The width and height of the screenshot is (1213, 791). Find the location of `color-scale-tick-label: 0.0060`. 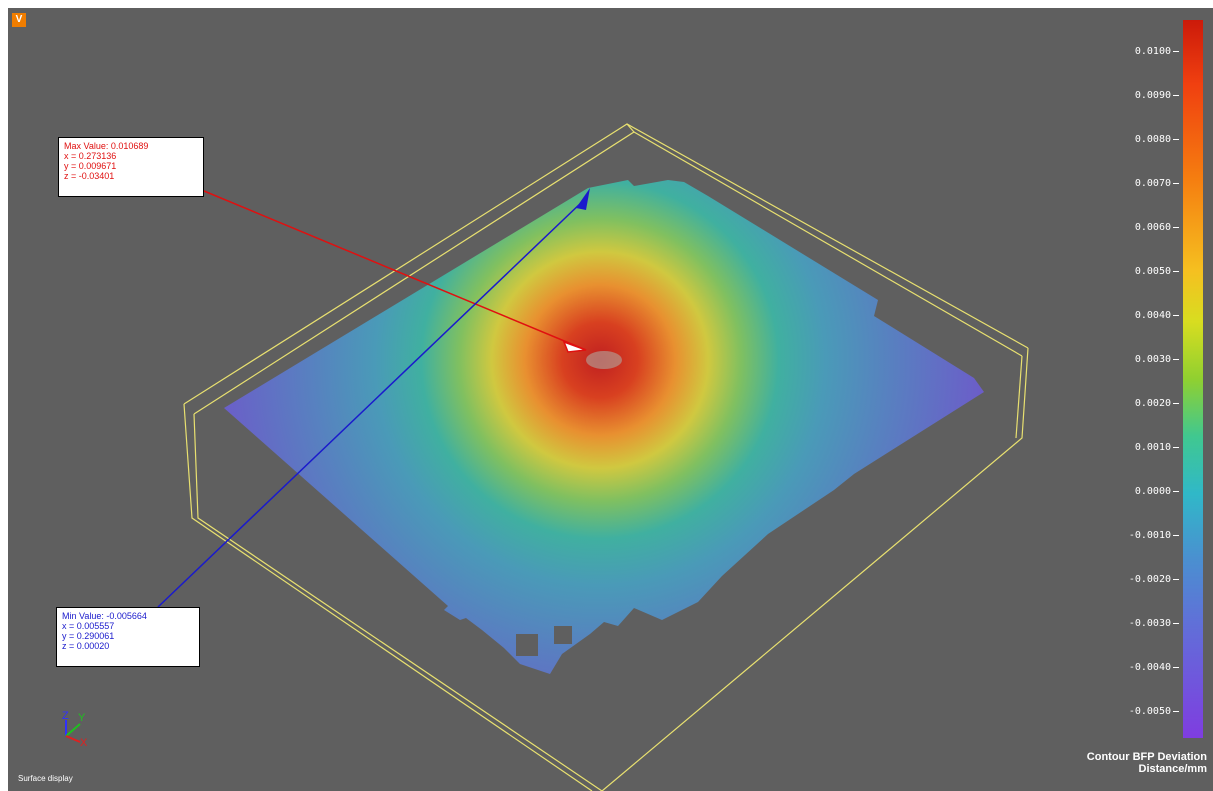

color-scale-tick-label: 0.0060 is located at coordinates (1152, 227).